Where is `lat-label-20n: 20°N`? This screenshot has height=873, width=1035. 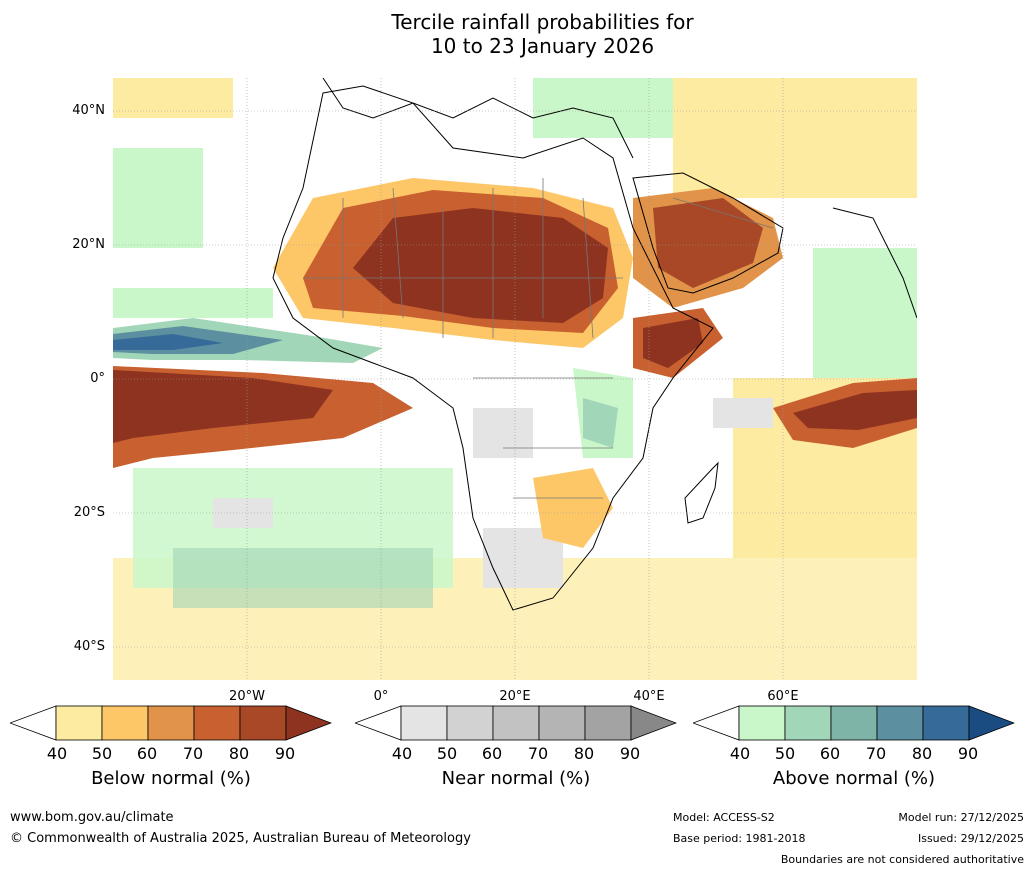
lat-label-20n: 20°N is located at coordinates (88, 244).